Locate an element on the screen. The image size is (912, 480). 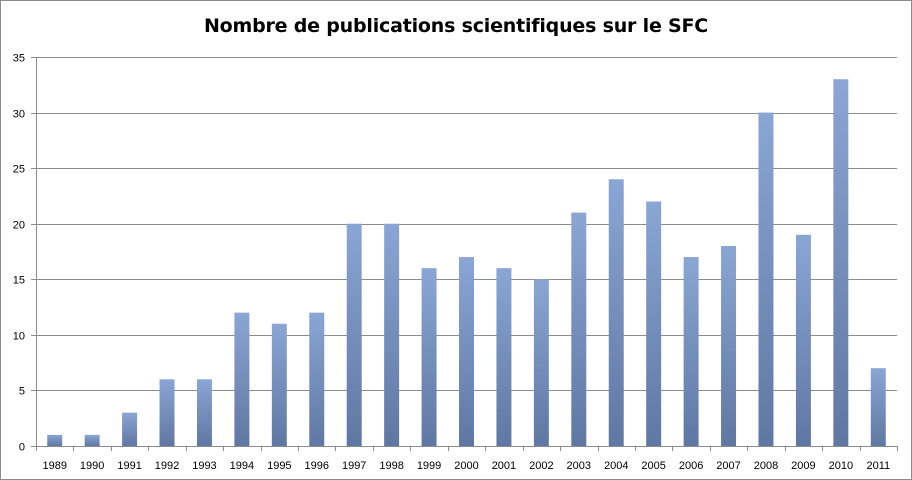
x-tick-label: 1993 is located at coordinates (204, 466).